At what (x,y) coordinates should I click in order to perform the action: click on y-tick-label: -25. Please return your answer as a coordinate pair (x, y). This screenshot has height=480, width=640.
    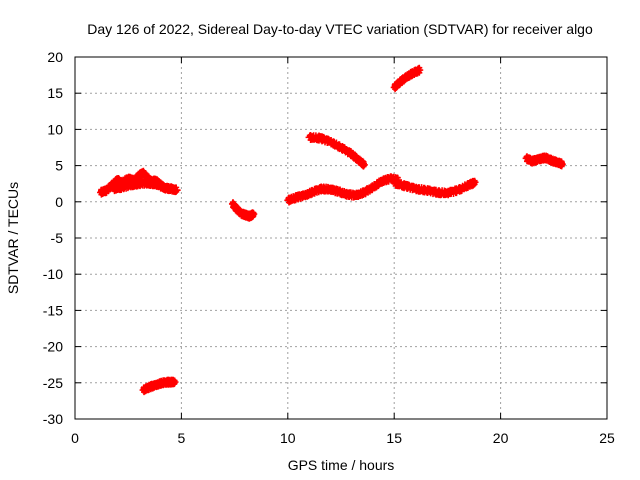
    Looking at the image, I should click on (53, 383).